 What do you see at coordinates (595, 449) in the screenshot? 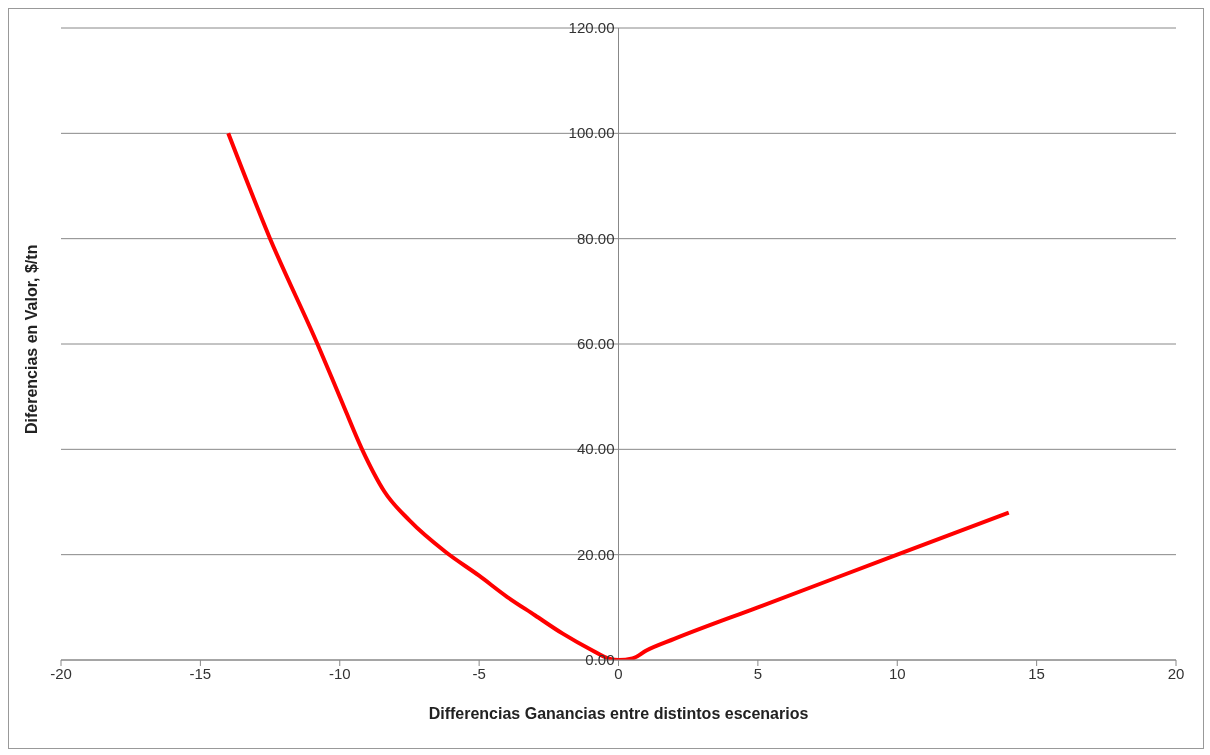
I see `y-tick-label: 40.00` at bounding box center [595, 449].